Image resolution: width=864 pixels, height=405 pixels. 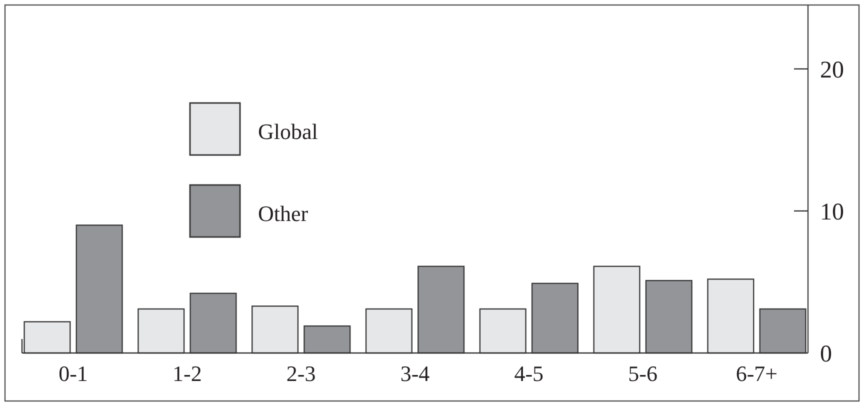 I want to click on x-tick-label: 3-4, so click(x=415, y=373).